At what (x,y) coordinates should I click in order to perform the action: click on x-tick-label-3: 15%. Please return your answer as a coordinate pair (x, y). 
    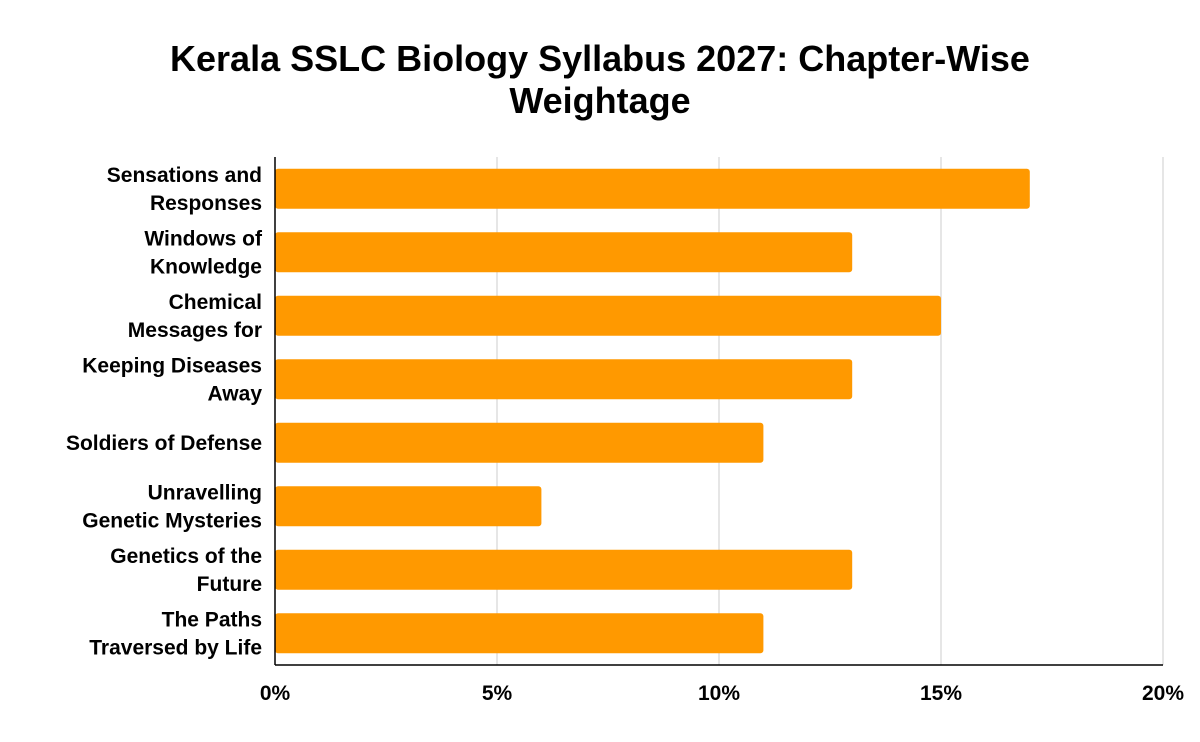
    Looking at the image, I should click on (941, 693).